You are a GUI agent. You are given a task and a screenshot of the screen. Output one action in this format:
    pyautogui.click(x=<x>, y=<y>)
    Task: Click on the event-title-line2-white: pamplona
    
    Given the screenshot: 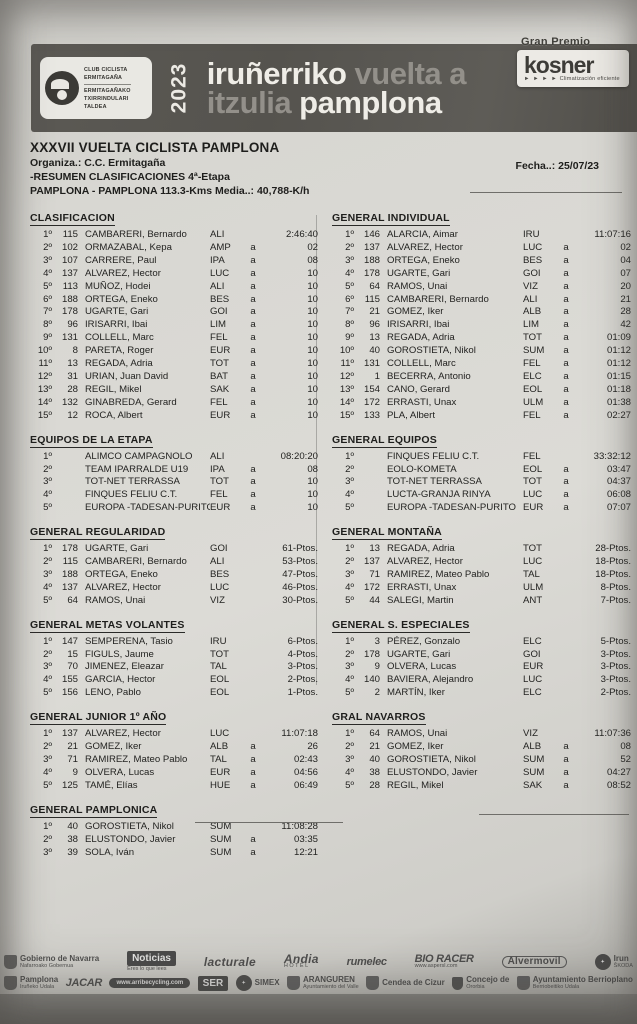 What is the action you would take?
    pyautogui.click(x=366, y=102)
    